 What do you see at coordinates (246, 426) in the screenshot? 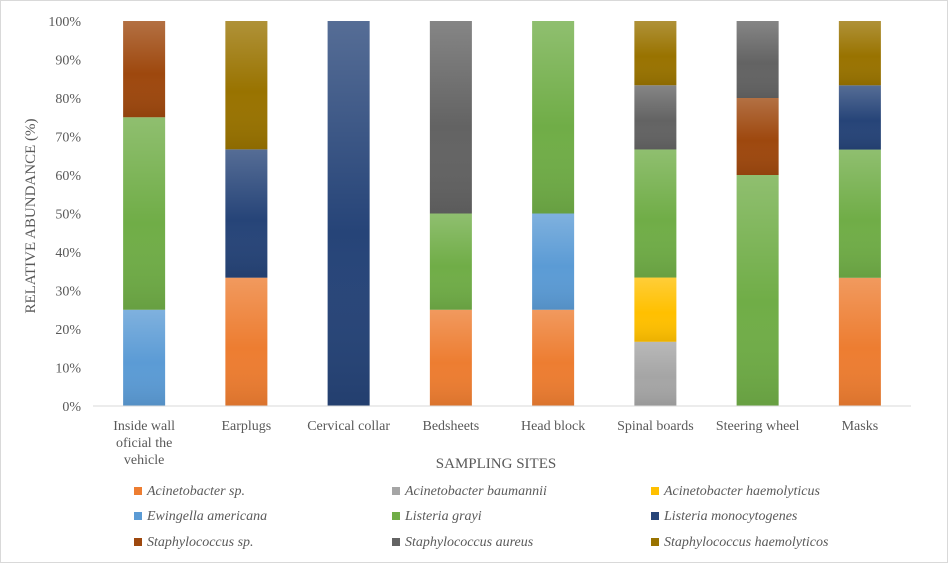
I see `x-tick-label: Earplugs` at bounding box center [246, 426].